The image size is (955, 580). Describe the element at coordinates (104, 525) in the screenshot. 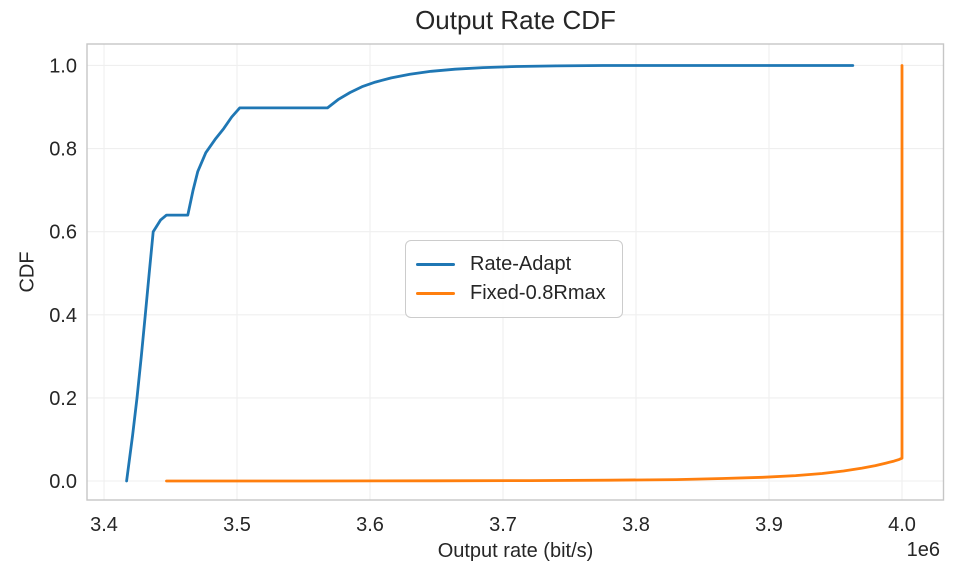

I see `x-tick-label: 3.4` at that location.